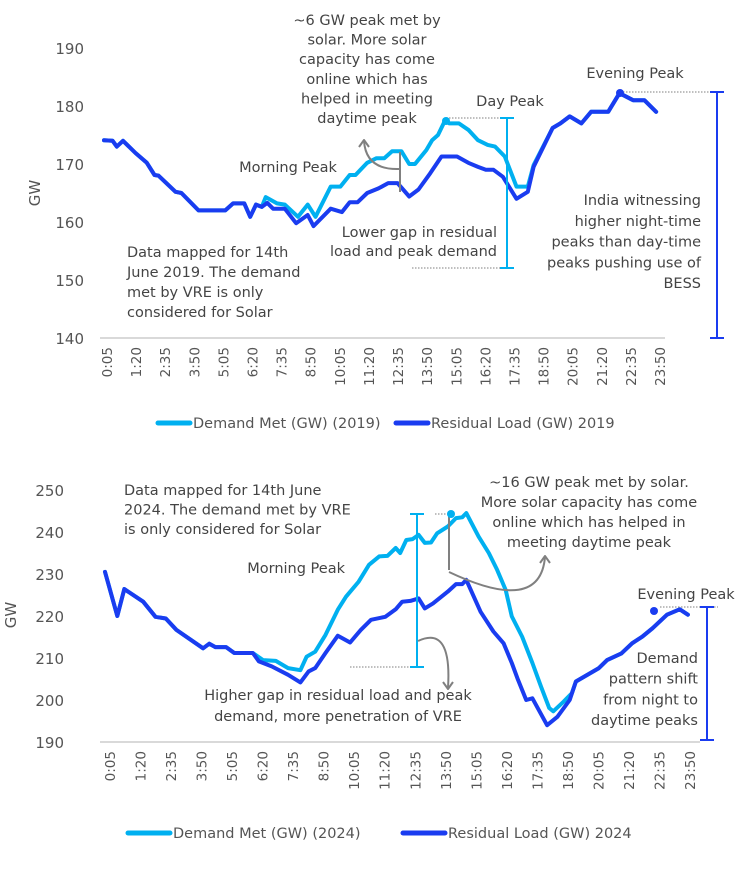 The image size is (744, 887). I want to click on y-tick-label: 150, so click(69, 281).